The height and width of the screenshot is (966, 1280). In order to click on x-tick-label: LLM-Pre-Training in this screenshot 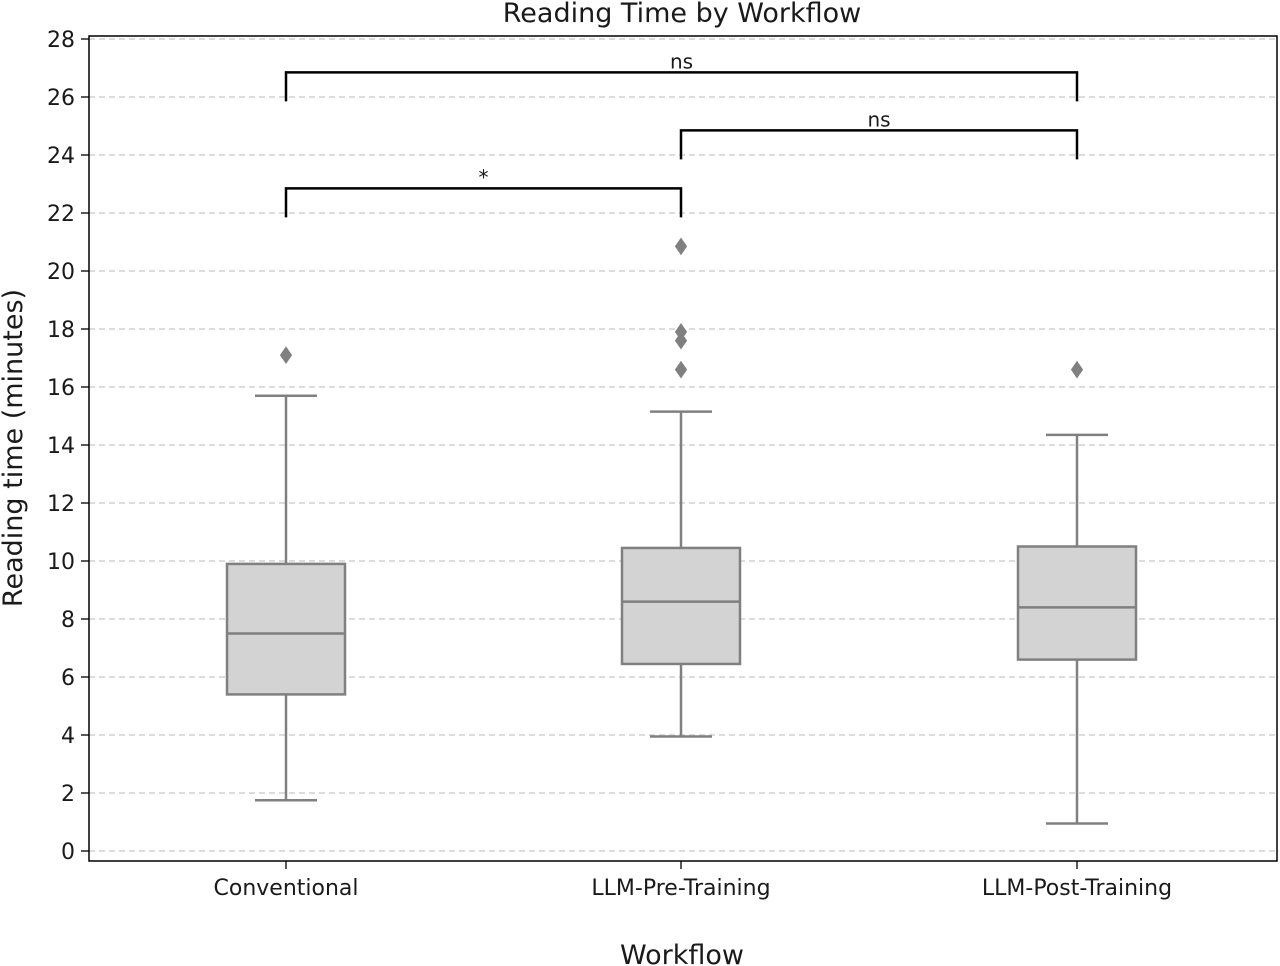, I will do `click(680, 888)`.